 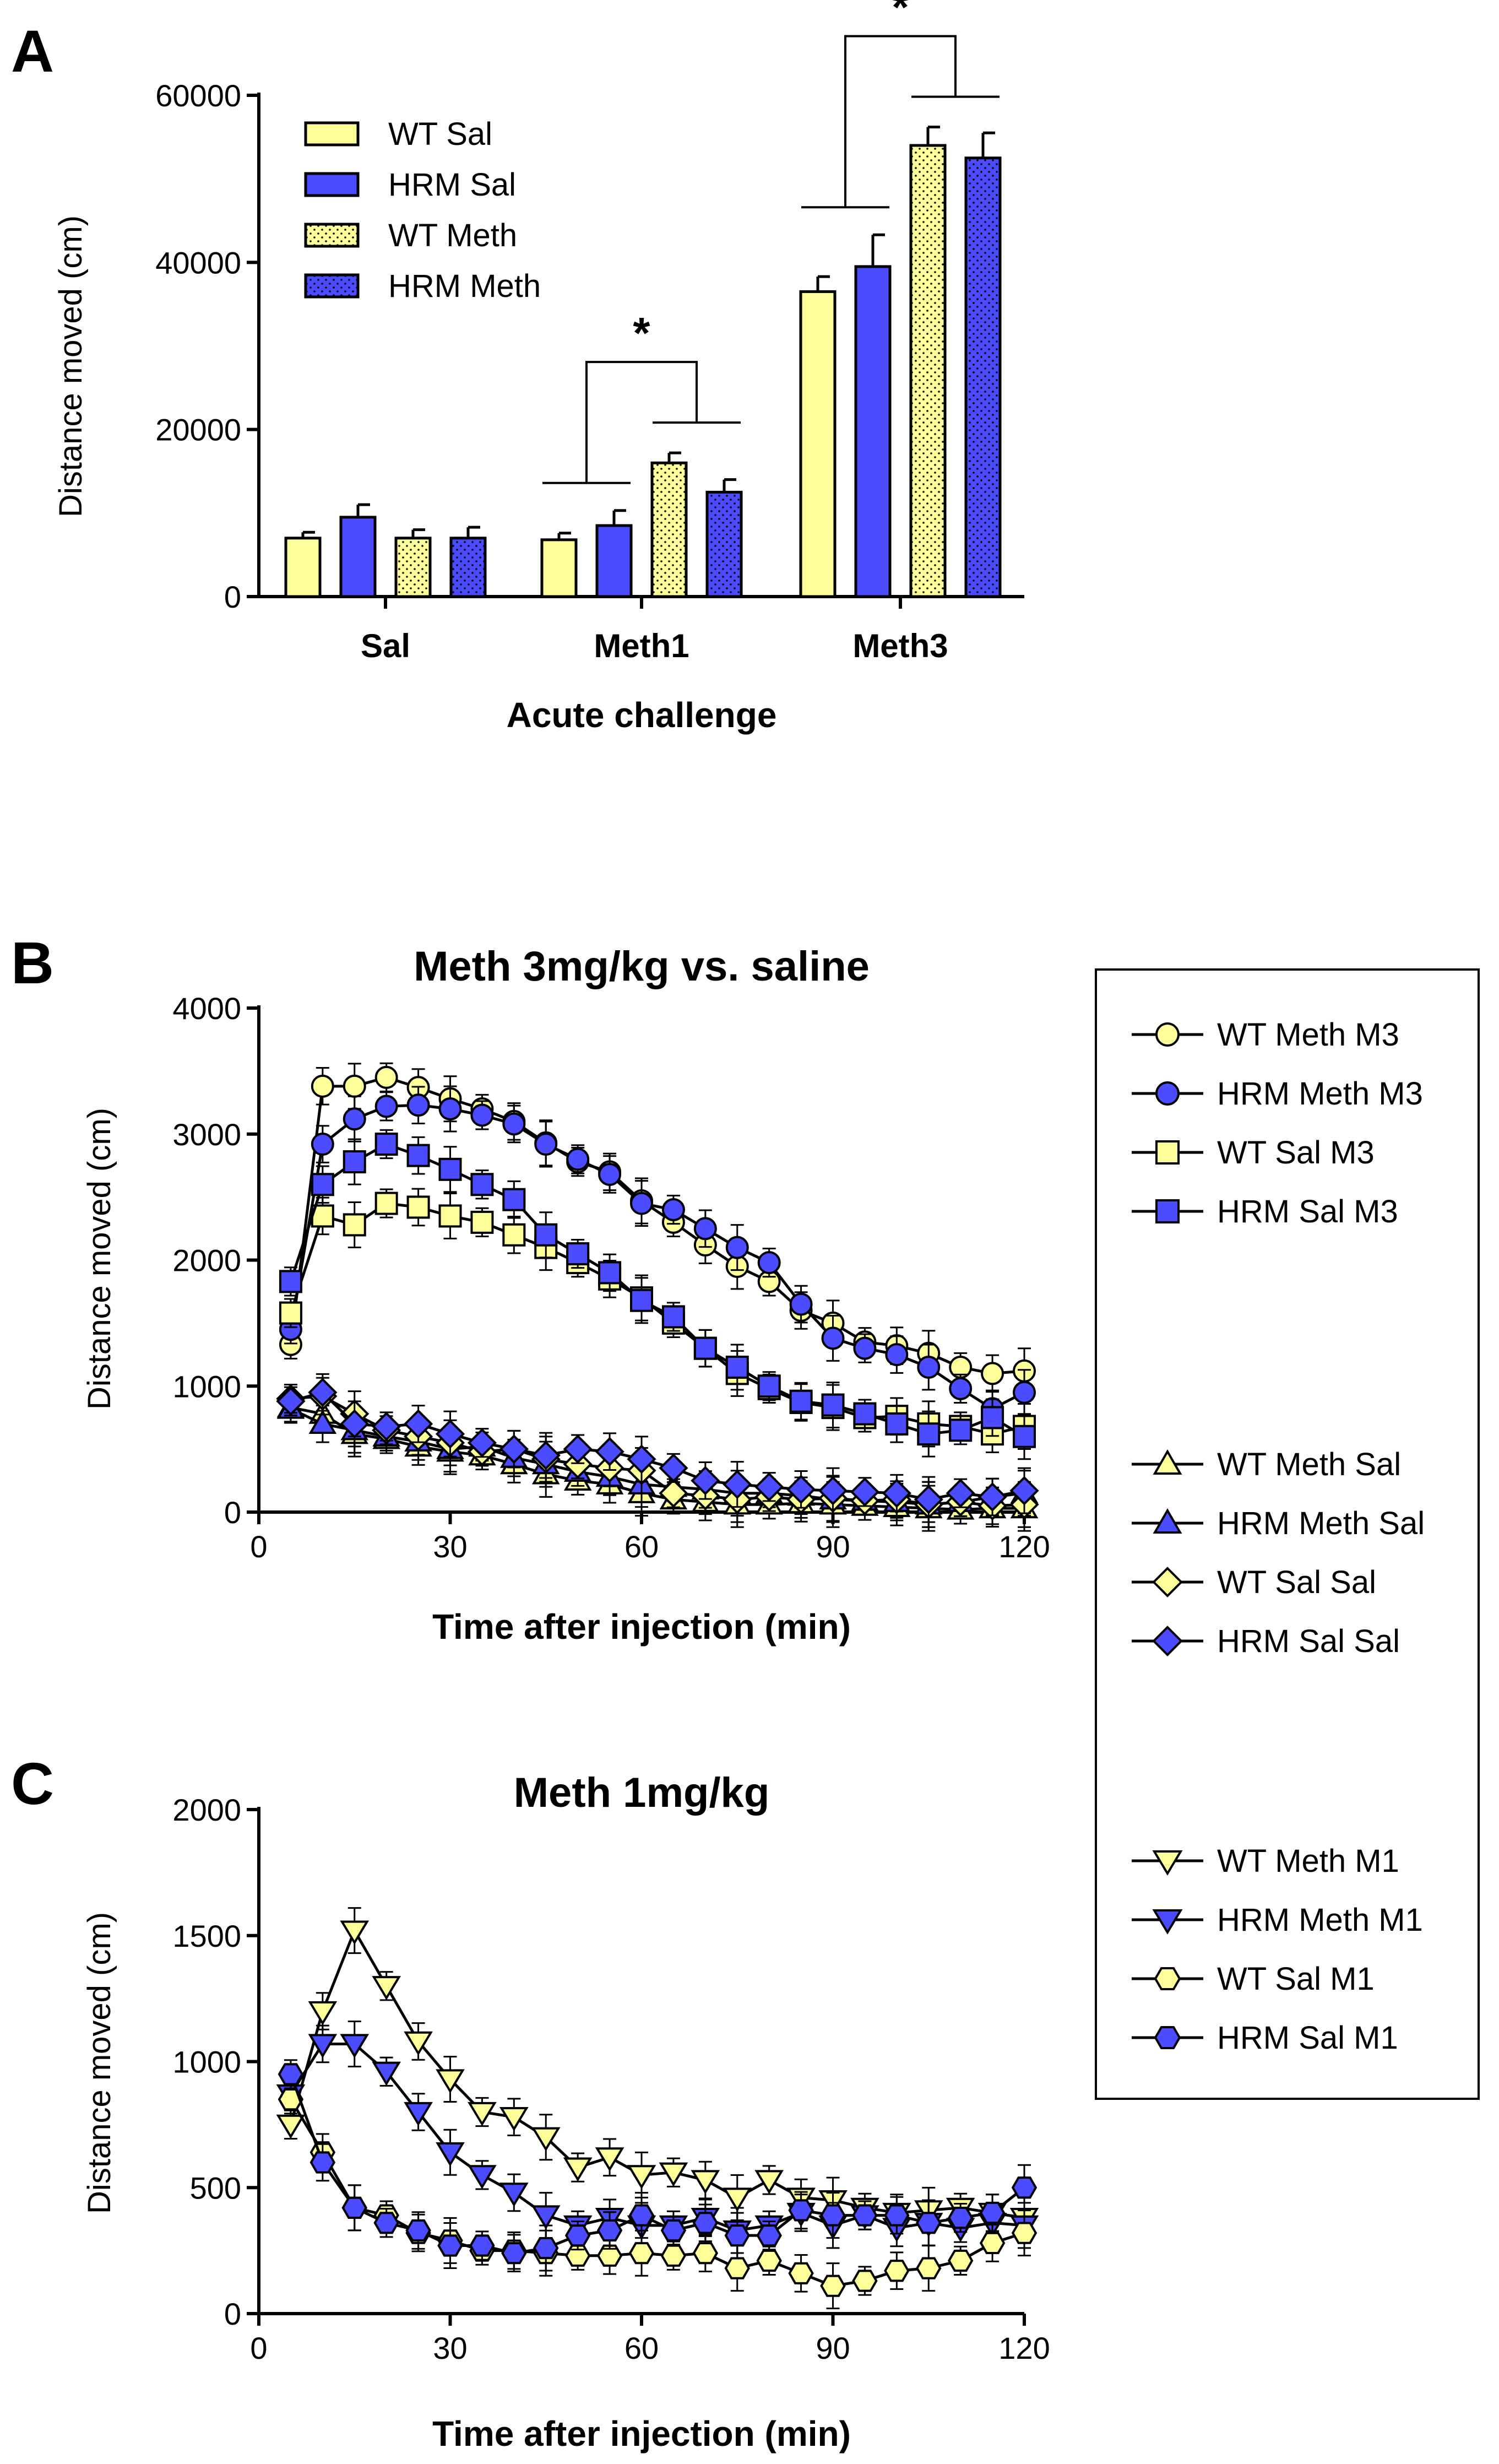 I want to click on series-hrm-meth-m3, so click(x=657, y=1256).